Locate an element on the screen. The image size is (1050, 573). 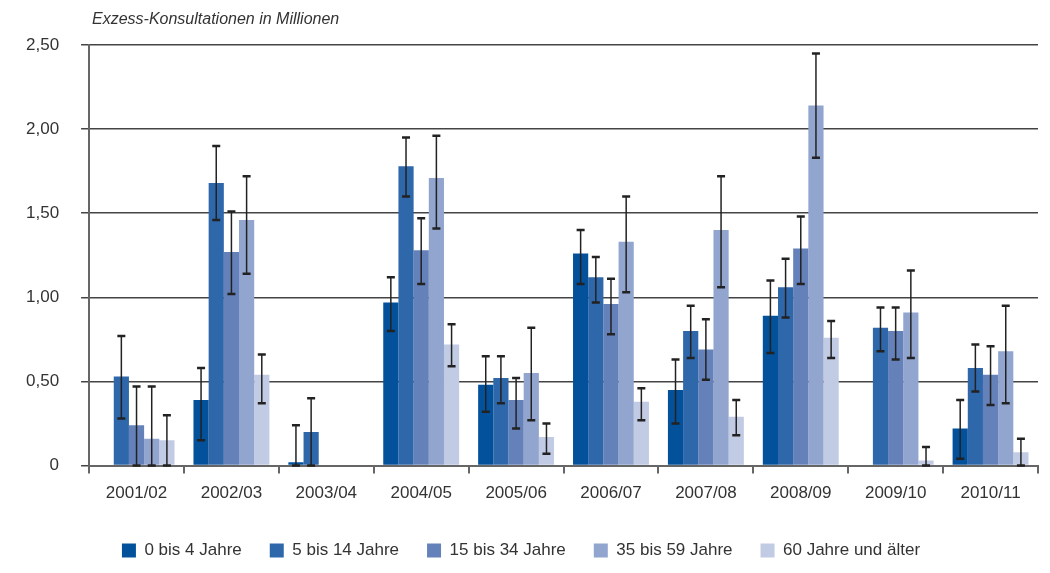
y-tick-label: 2,00 is located at coordinates (42, 128).